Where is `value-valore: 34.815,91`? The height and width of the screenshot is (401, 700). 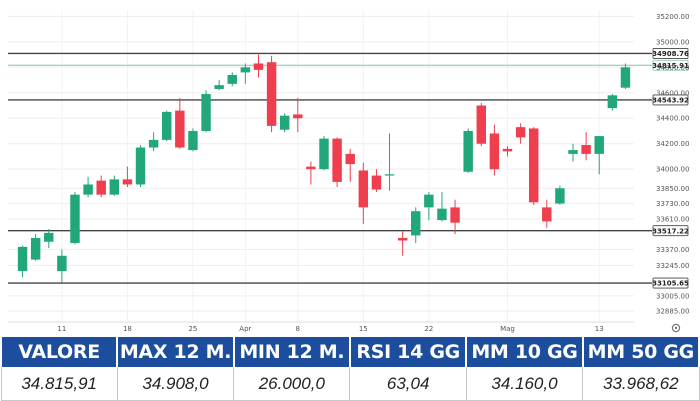
value-valore: 34.815,91 is located at coordinates (59, 384).